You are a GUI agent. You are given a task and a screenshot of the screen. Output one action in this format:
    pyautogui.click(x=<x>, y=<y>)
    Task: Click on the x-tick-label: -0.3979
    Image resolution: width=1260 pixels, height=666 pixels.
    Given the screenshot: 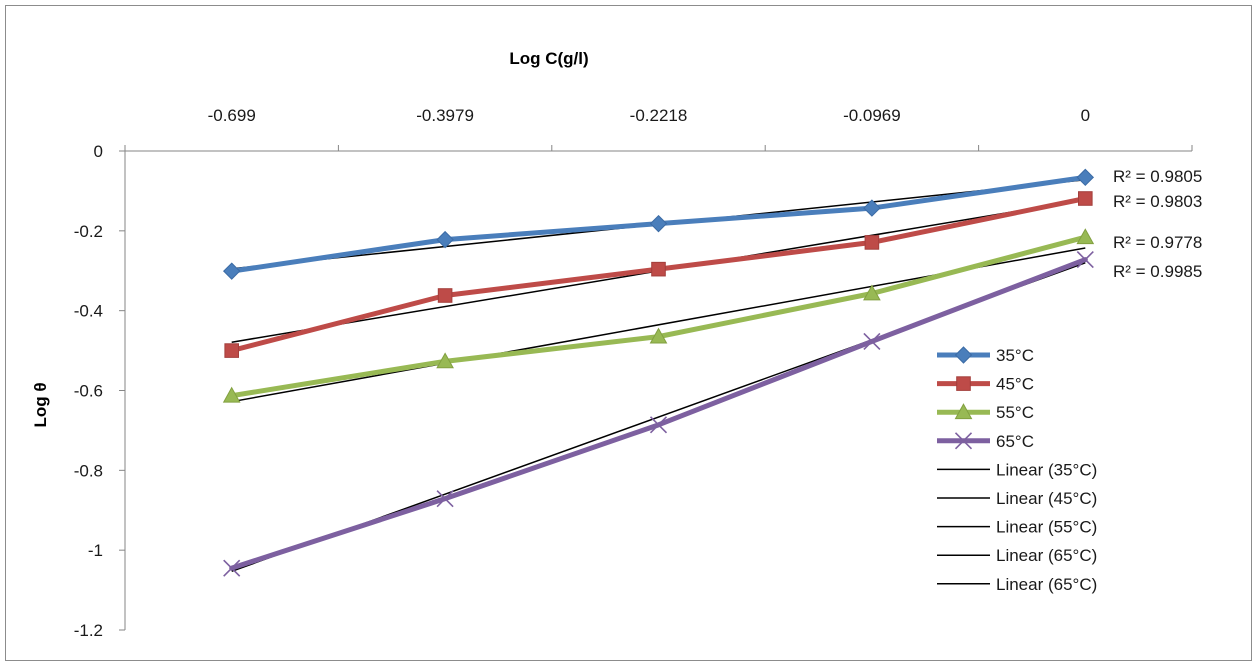 What is the action you would take?
    pyautogui.click(x=445, y=115)
    